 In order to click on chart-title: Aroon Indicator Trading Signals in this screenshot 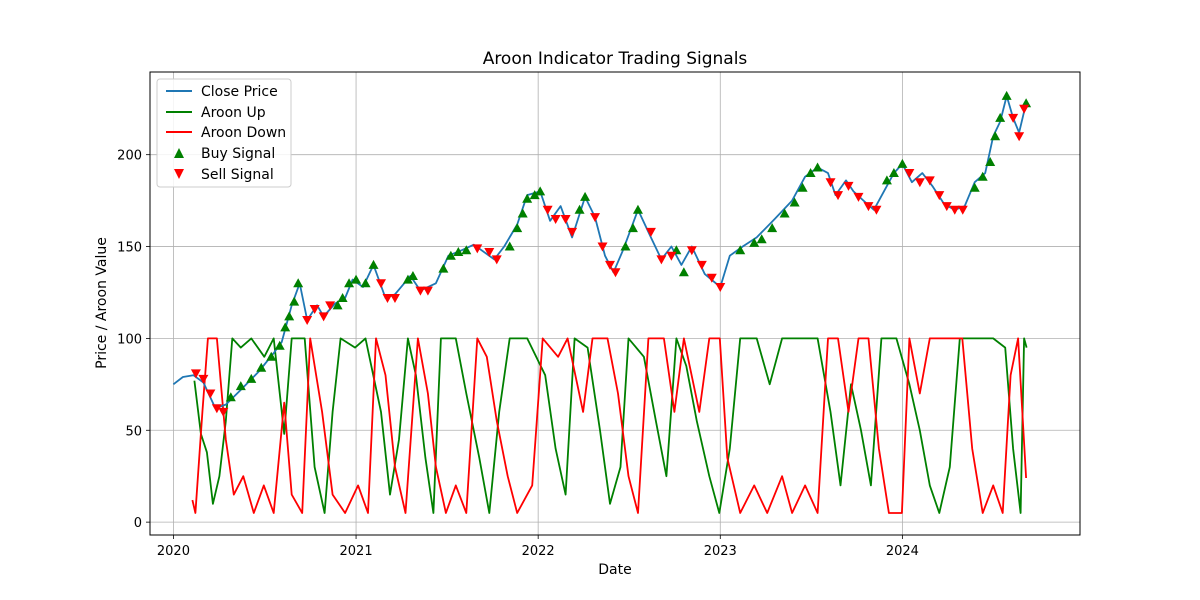, I will do `click(615, 59)`.